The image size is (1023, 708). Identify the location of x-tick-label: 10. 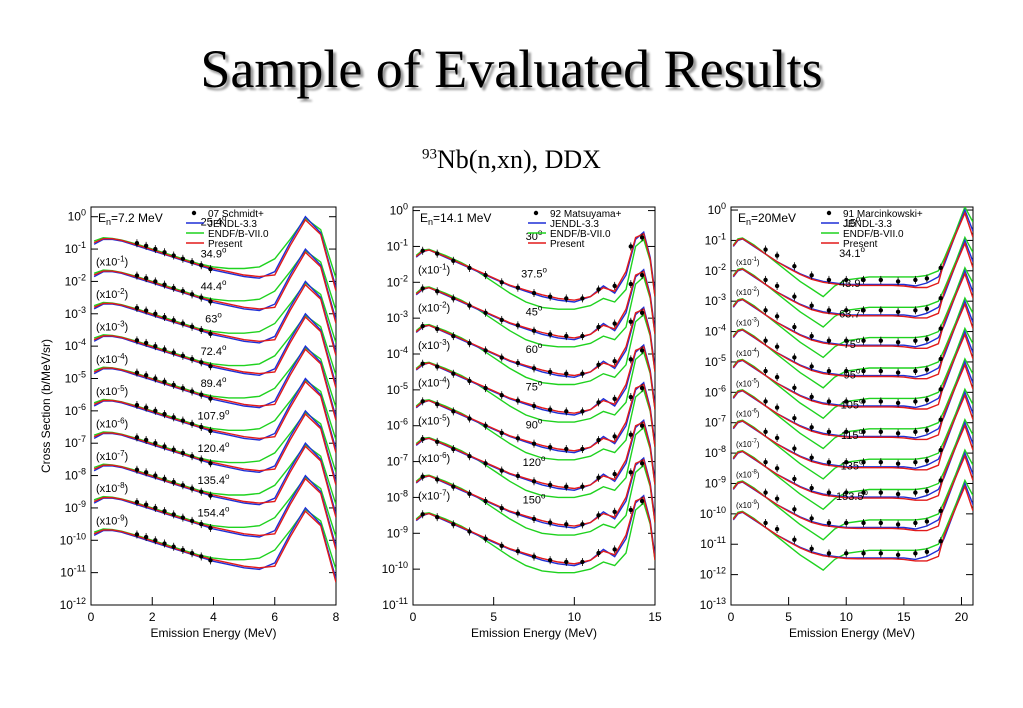
(575, 617).